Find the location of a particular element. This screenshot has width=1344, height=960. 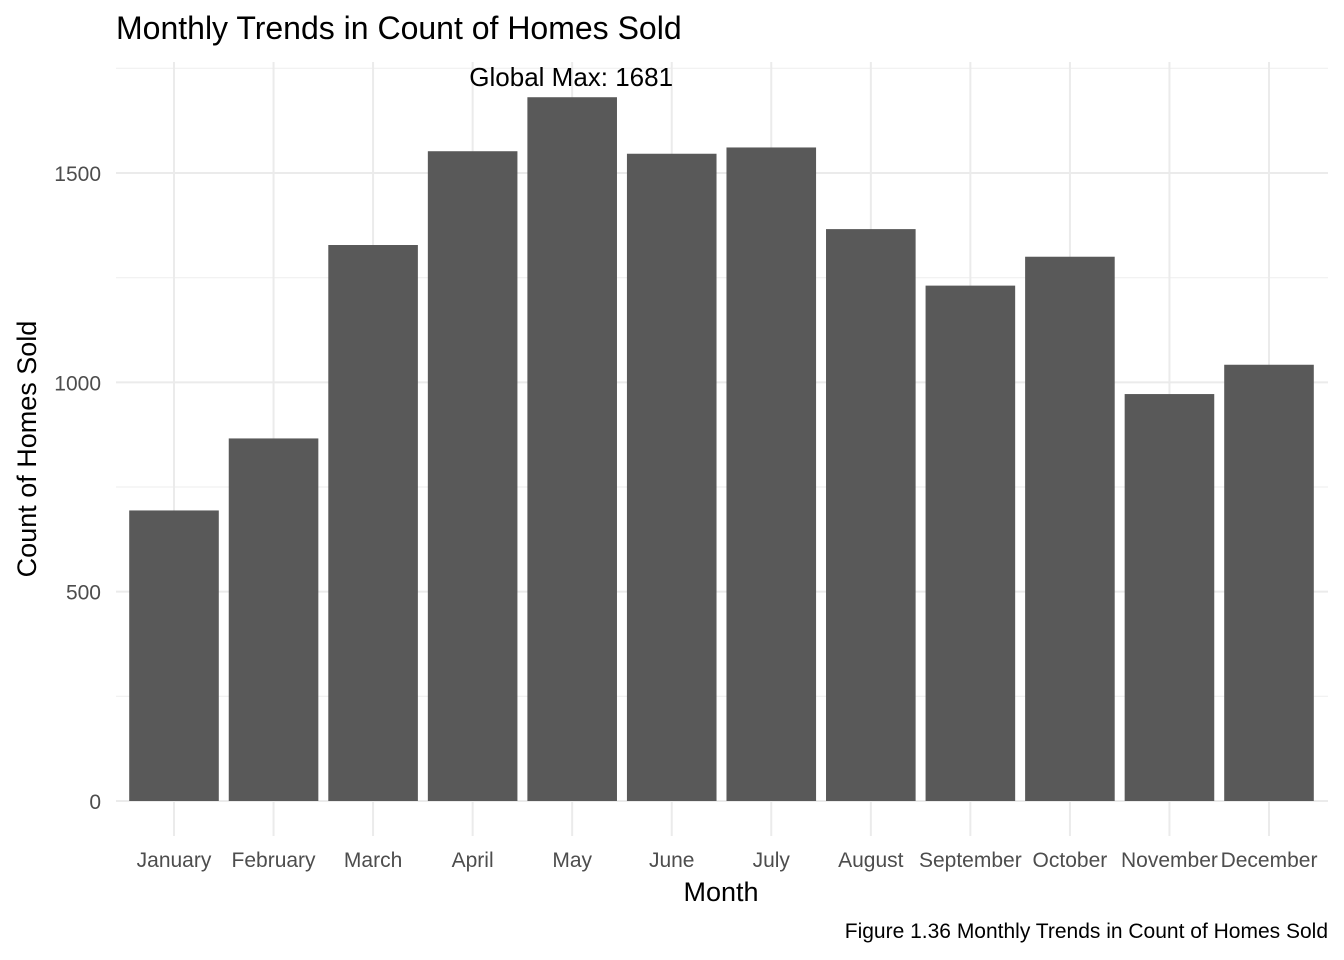

bar-august is located at coordinates (871, 515).